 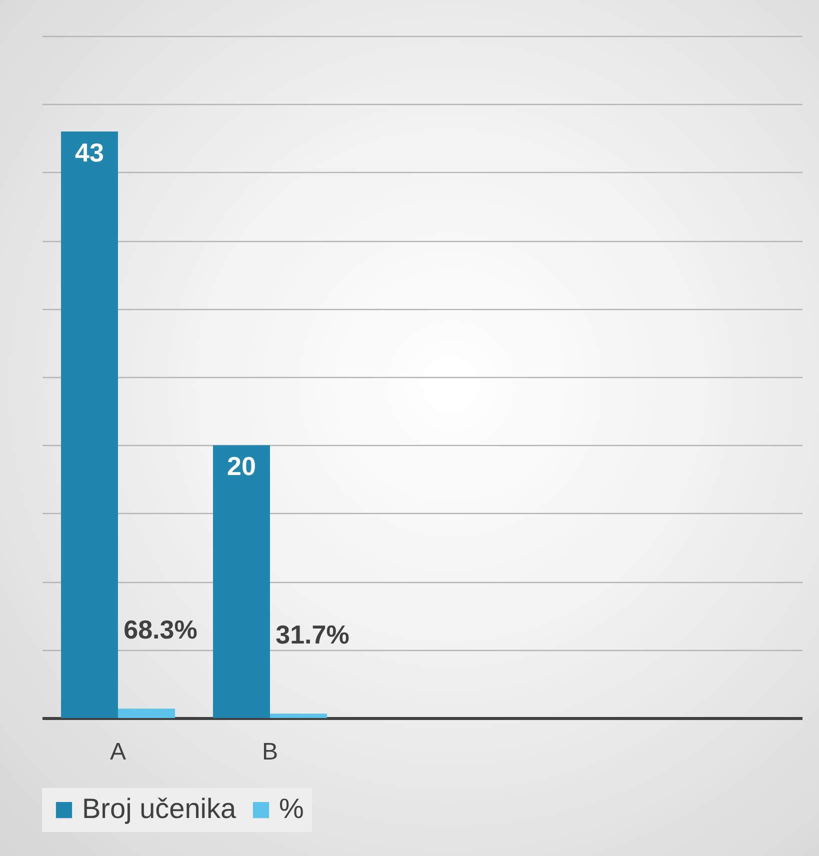 I want to click on legend-label: Broj učenika, so click(x=159, y=808).